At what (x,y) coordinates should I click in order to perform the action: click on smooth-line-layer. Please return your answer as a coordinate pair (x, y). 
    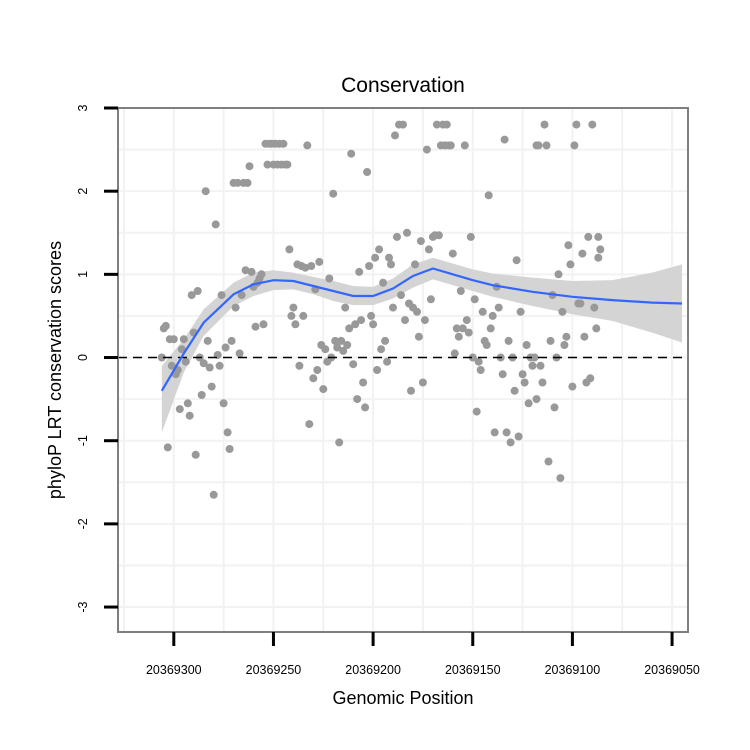
    Looking at the image, I should click on (421, 329).